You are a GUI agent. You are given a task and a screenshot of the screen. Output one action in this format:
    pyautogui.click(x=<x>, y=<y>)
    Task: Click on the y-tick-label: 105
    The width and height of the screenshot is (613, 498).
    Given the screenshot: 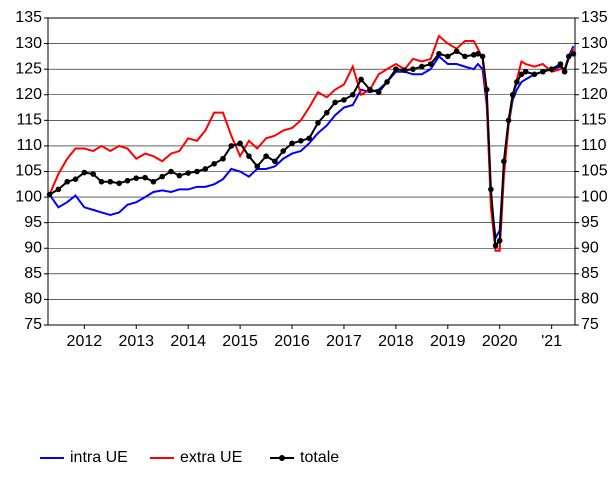 What is the action you would take?
    pyautogui.click(x=28, y=171)
    